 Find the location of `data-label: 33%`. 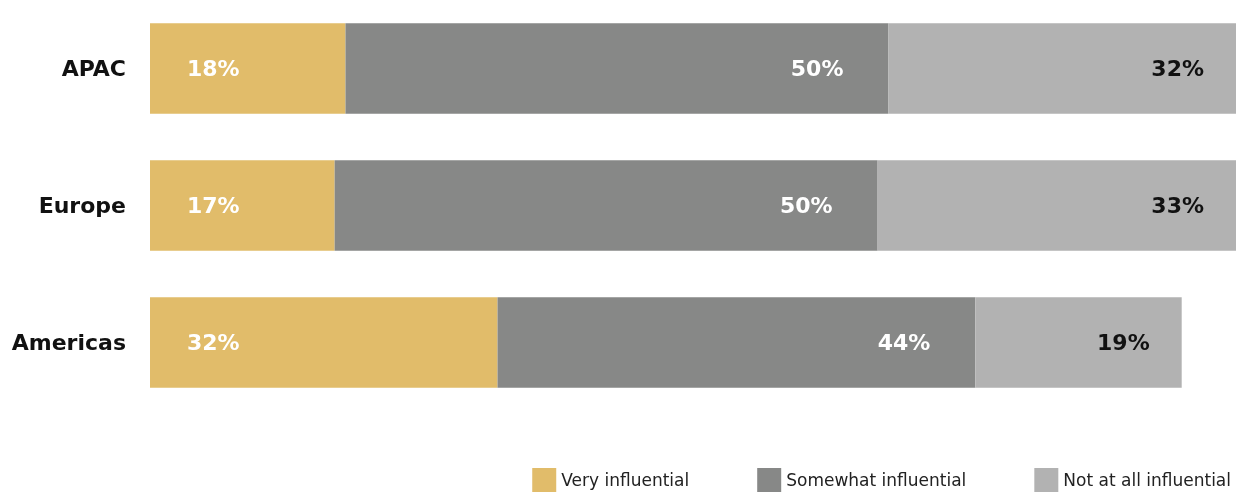

data-label: 33% is located at coordinates (1177, 205).